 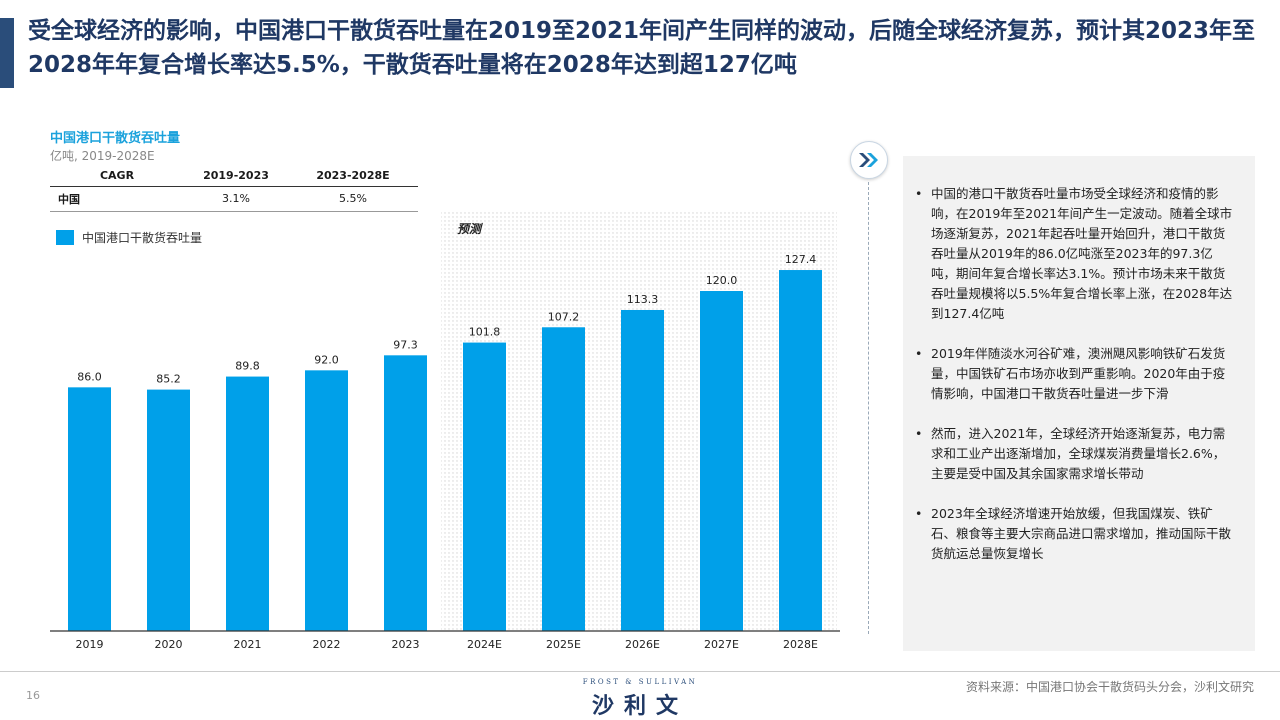 I want to click on legend-label: 中国港口干散货吞吐量, so click(x=142, y=238).